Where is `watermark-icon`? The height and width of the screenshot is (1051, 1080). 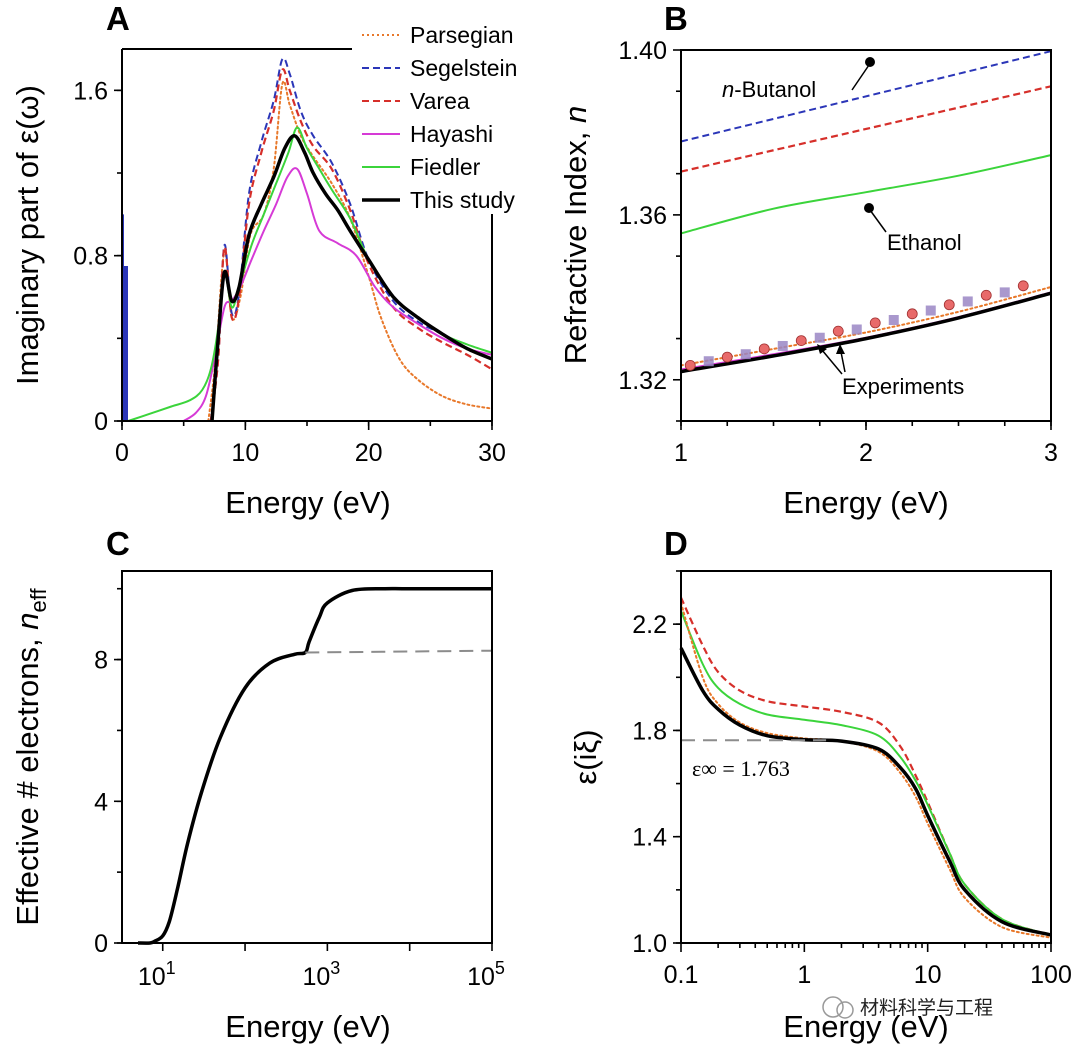 watermark-icon is located at coordinates (833, 1007).